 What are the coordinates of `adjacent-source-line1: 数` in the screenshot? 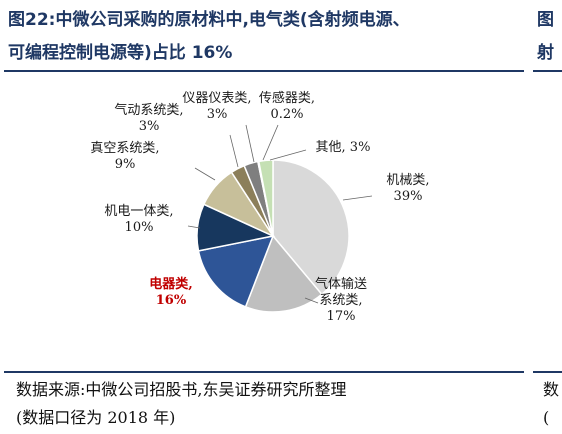 It's located at (551, 389).